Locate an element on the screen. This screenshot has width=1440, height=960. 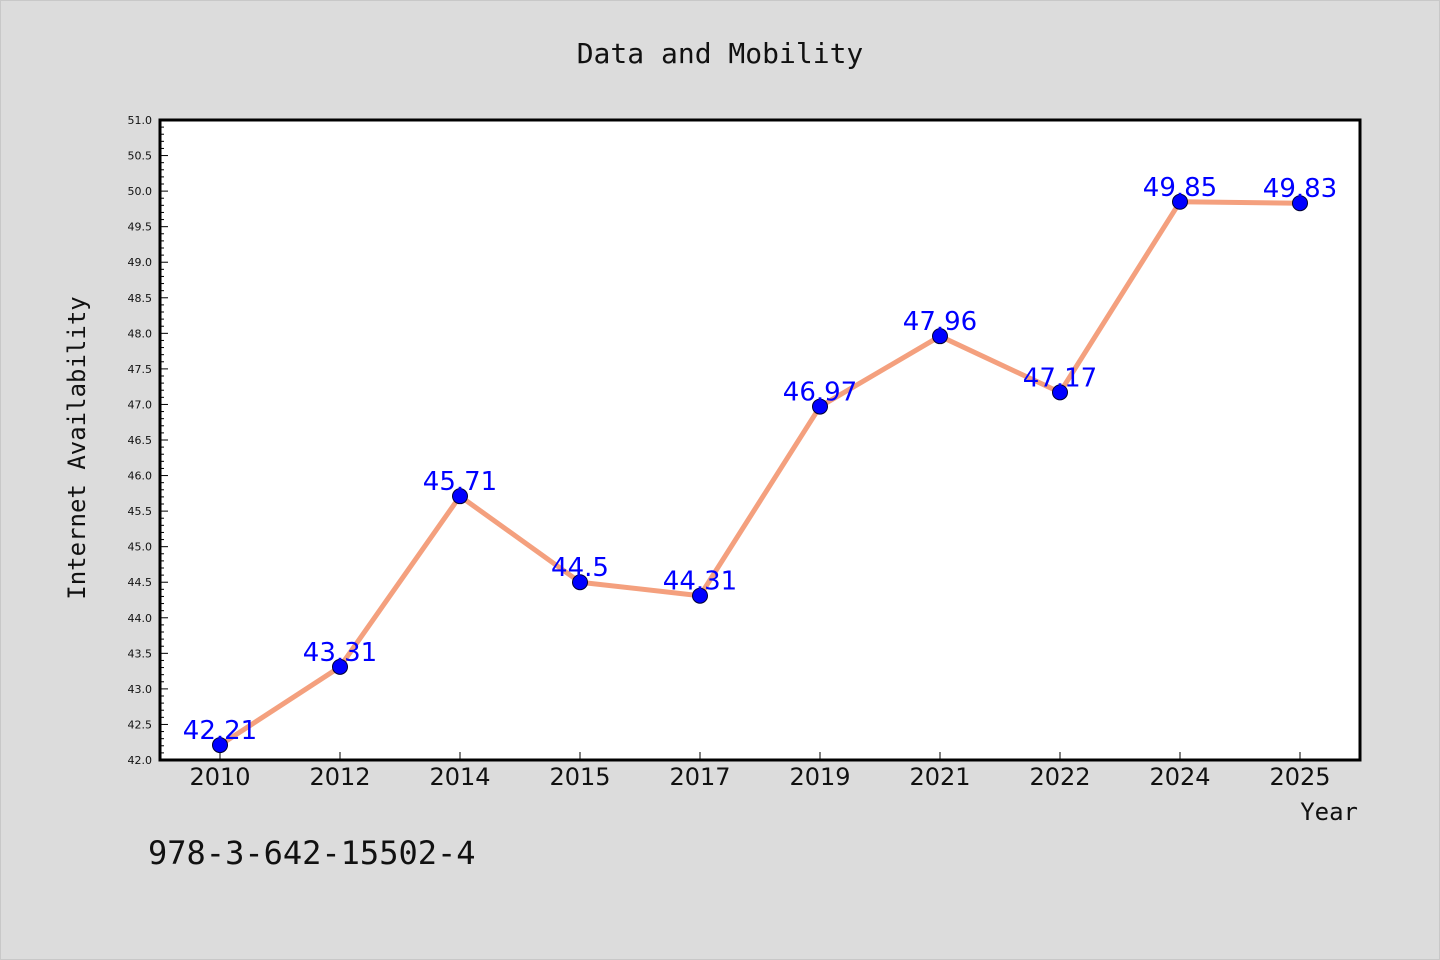
x-tick-label: 2014 is located at coordinates (459, 777).